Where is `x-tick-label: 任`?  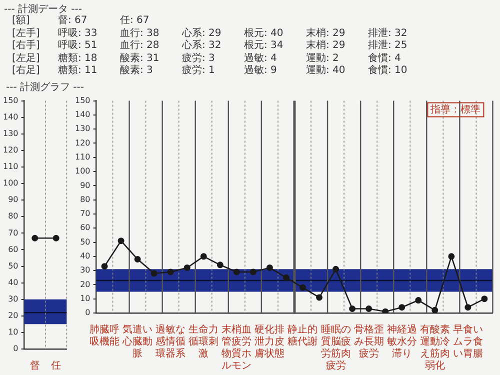
x-tick-label: 任 is located at coordinates (56, 366).